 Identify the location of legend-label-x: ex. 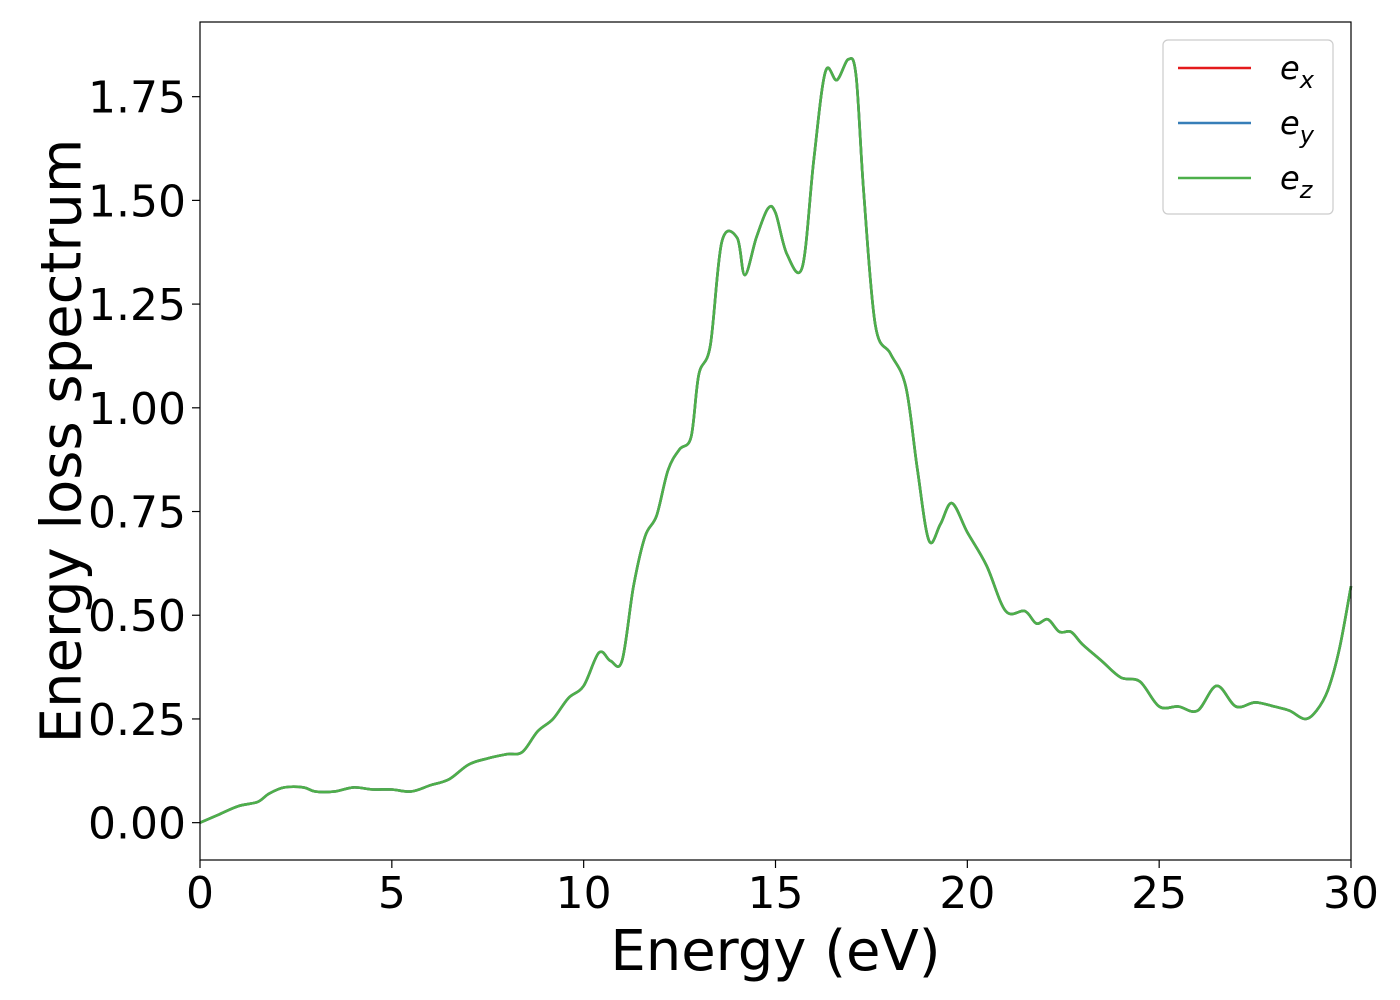
(1297, 71).